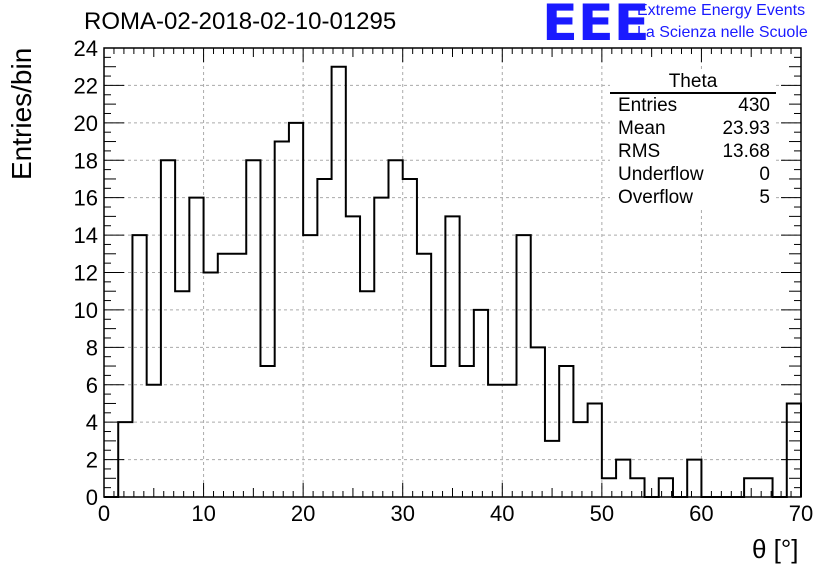  What do you see at coordinates (402, 513) in the screenshot?
I see `x-tick-label: 30` at bounding box center [402, 513].